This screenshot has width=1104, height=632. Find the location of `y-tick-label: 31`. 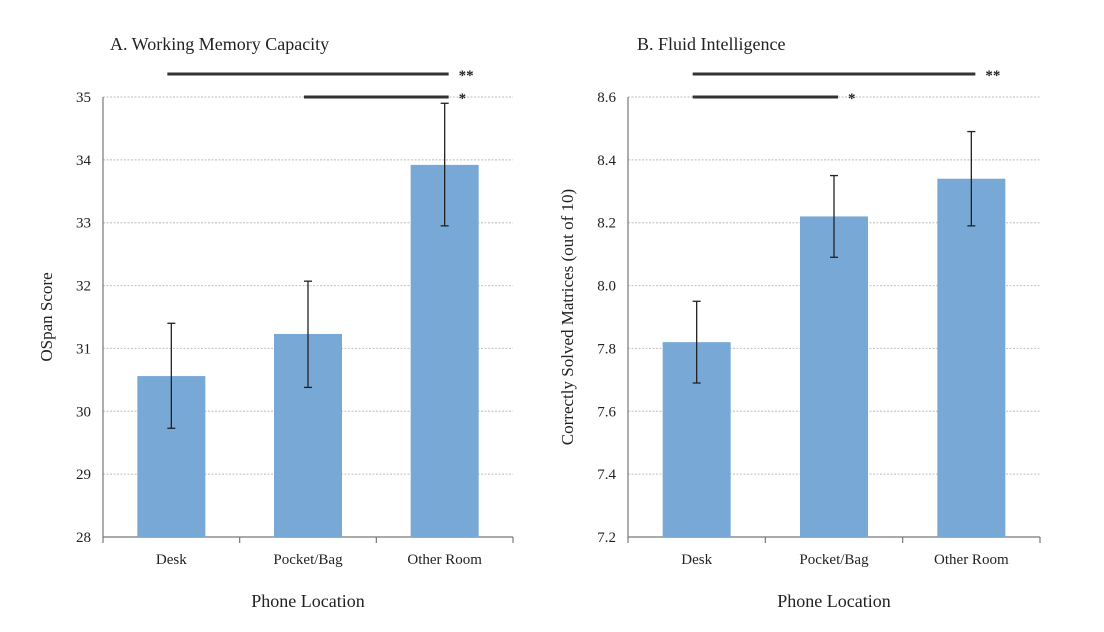

y-tick-label: 31 is located at coordinates (83, 349).